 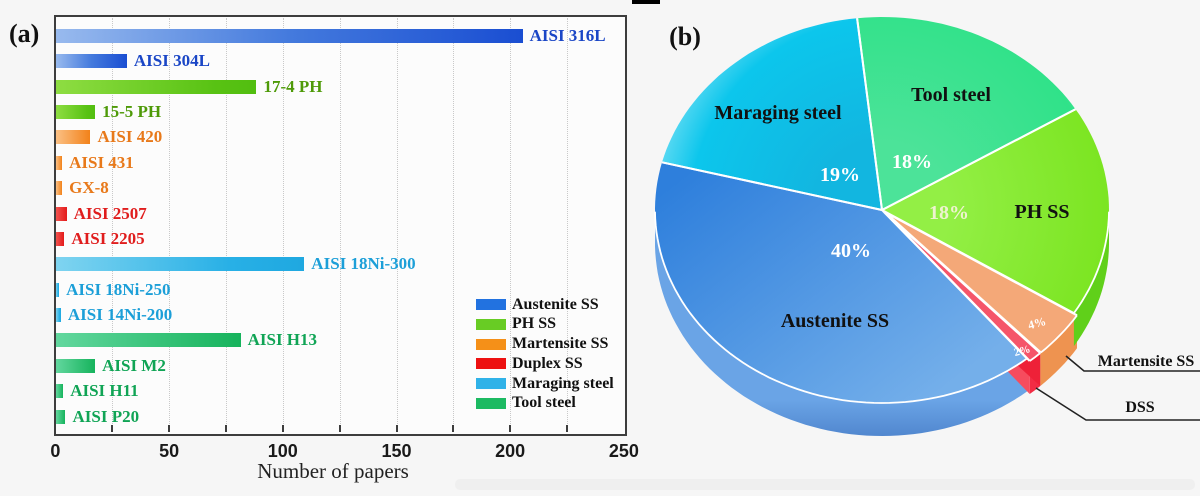 I want to click on svg-text: DSS, so click(x=1139, y=407).